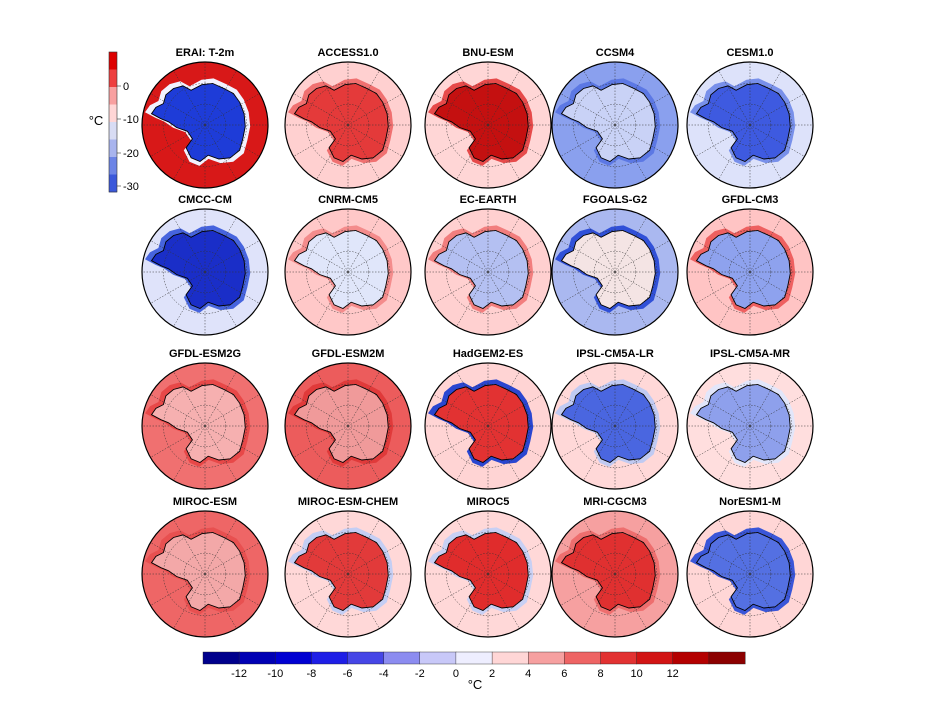 Image resolution: width=950 pixels, height=712 pixels. What do you see at coordinates (488, 200) in the screenshot?
I see `panel-title: EC-EARTH` at bounding box center [488, 200].